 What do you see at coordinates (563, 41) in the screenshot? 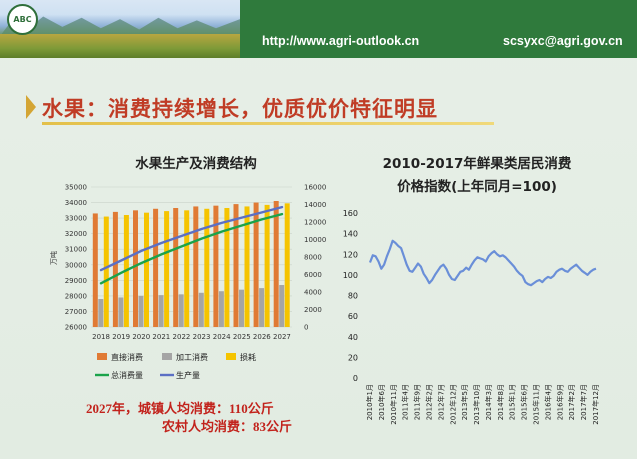
I see `header-email: scsyxc@agri.gov.cn` at bounding box center [563, 41].